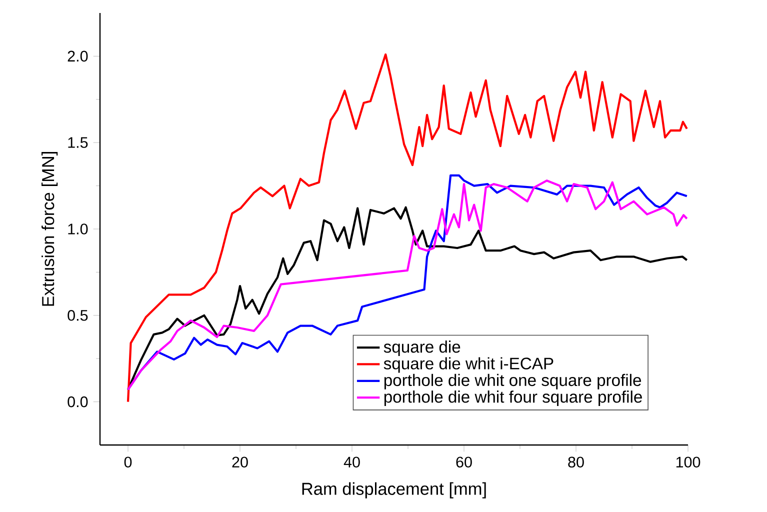 This screenshot has width=767, height=512. What do you see at coordinates (469, 365) in the screenshot?
I see `legend-label: square die whit i-ECAP` at bounding box center [469, 365].